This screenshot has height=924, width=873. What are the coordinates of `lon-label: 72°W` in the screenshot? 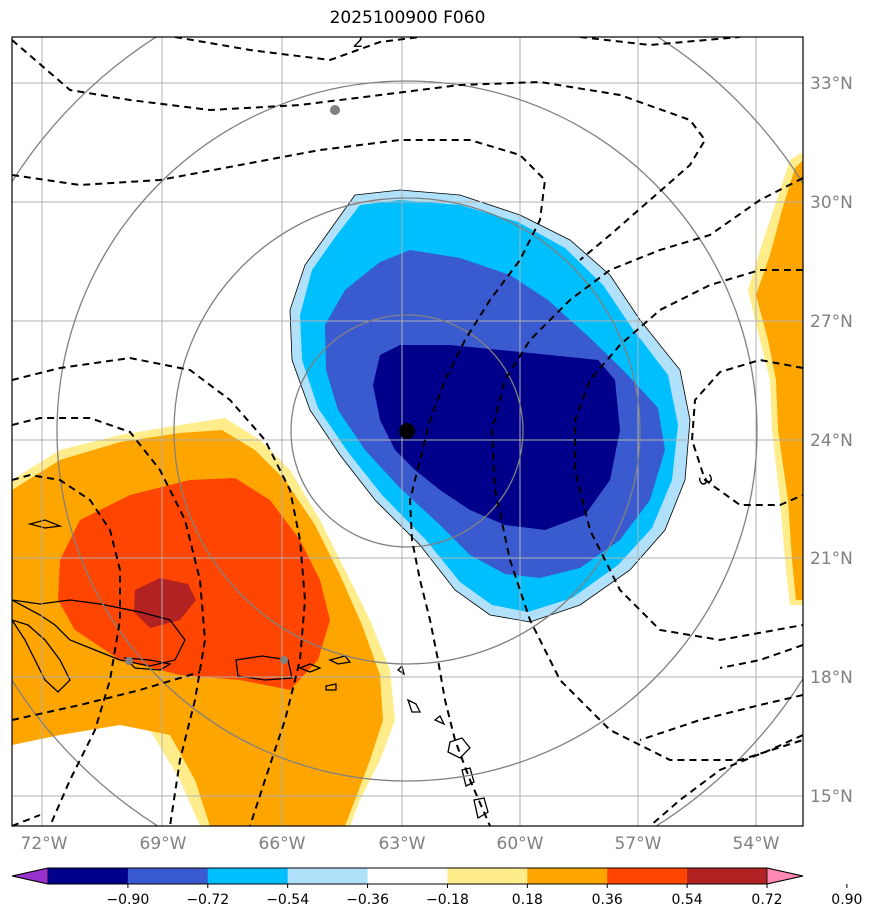 It's located at (44, 844).